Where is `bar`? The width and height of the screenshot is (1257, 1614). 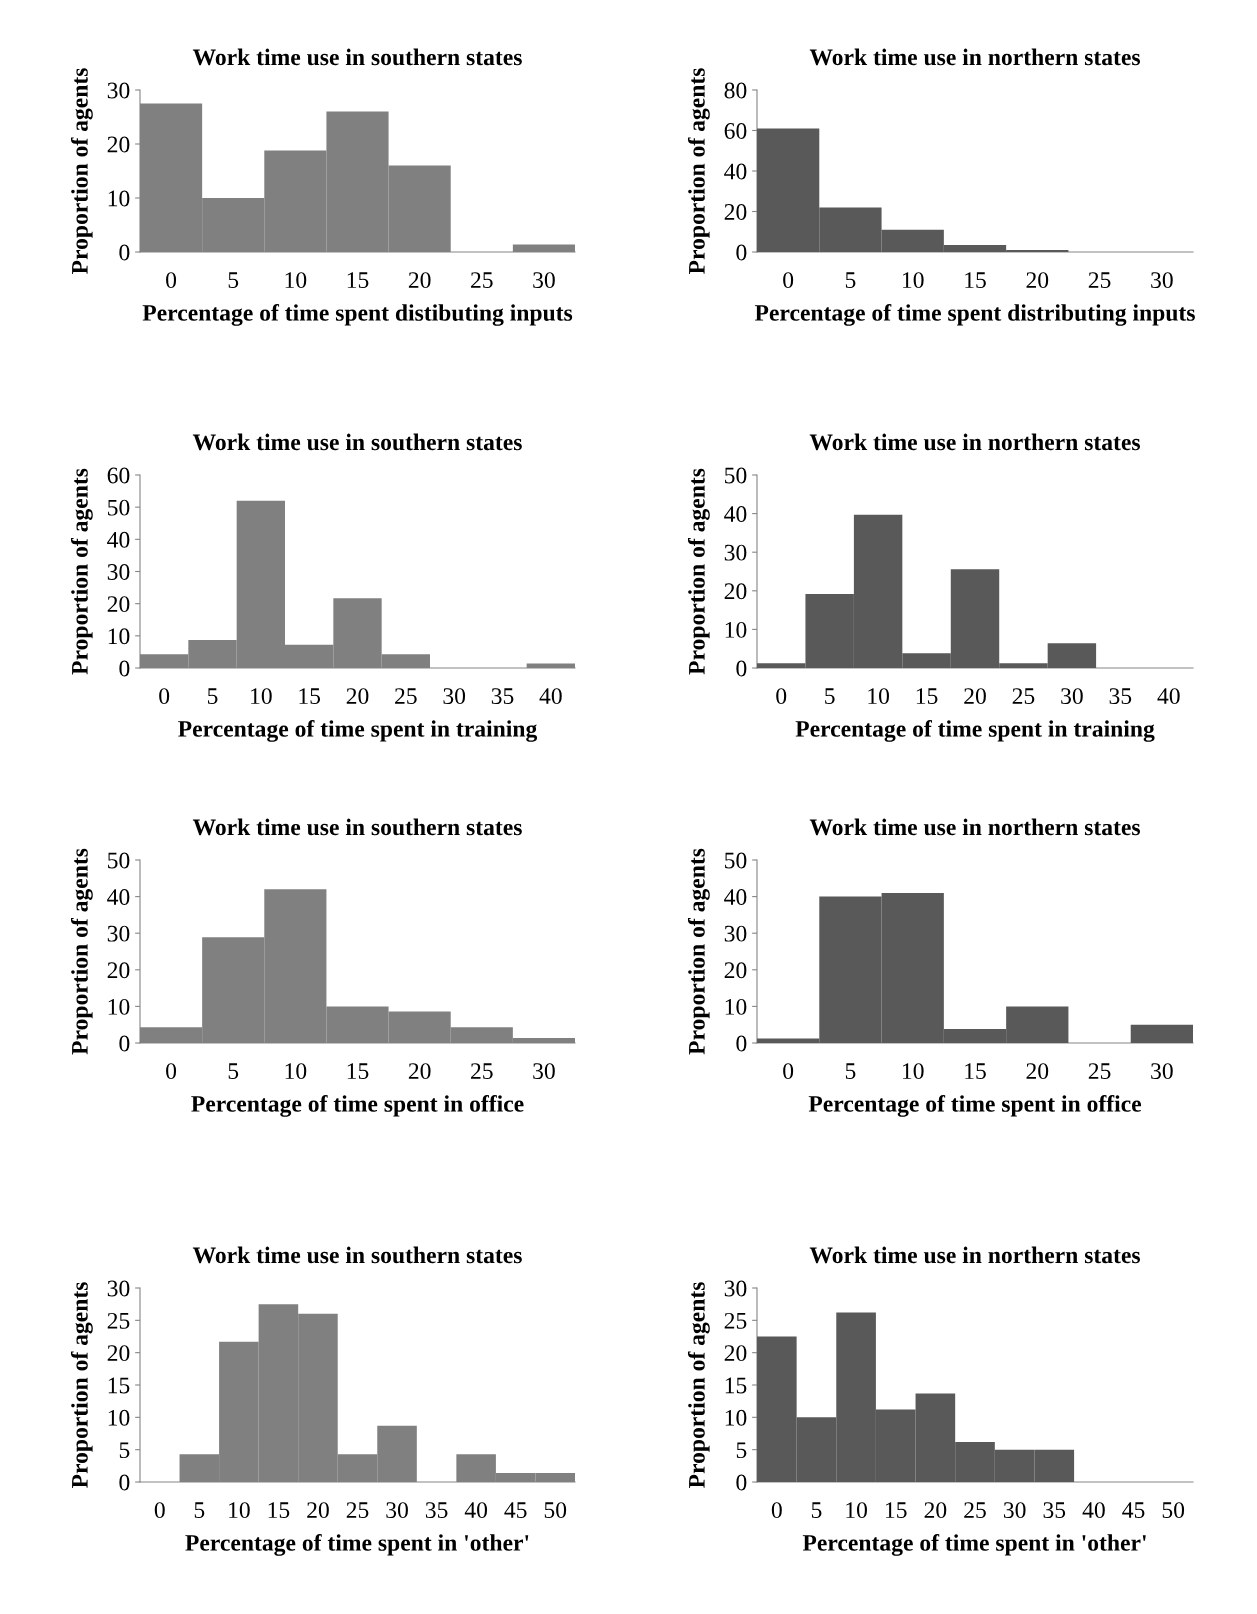 bar is located at coordinates (1161, 1033).